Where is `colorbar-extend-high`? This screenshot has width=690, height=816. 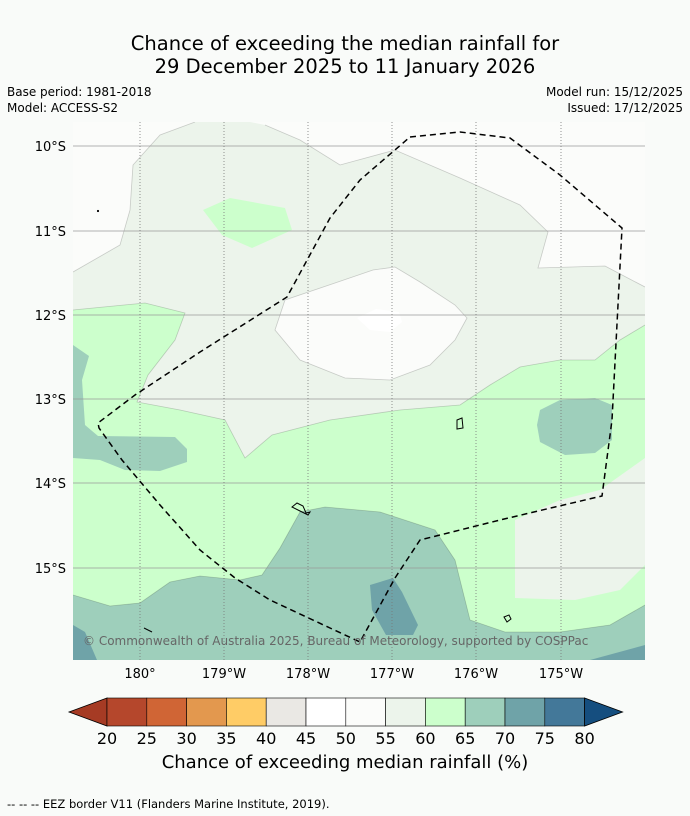
colorbar-extend-high is located at coordinates (604, 712).